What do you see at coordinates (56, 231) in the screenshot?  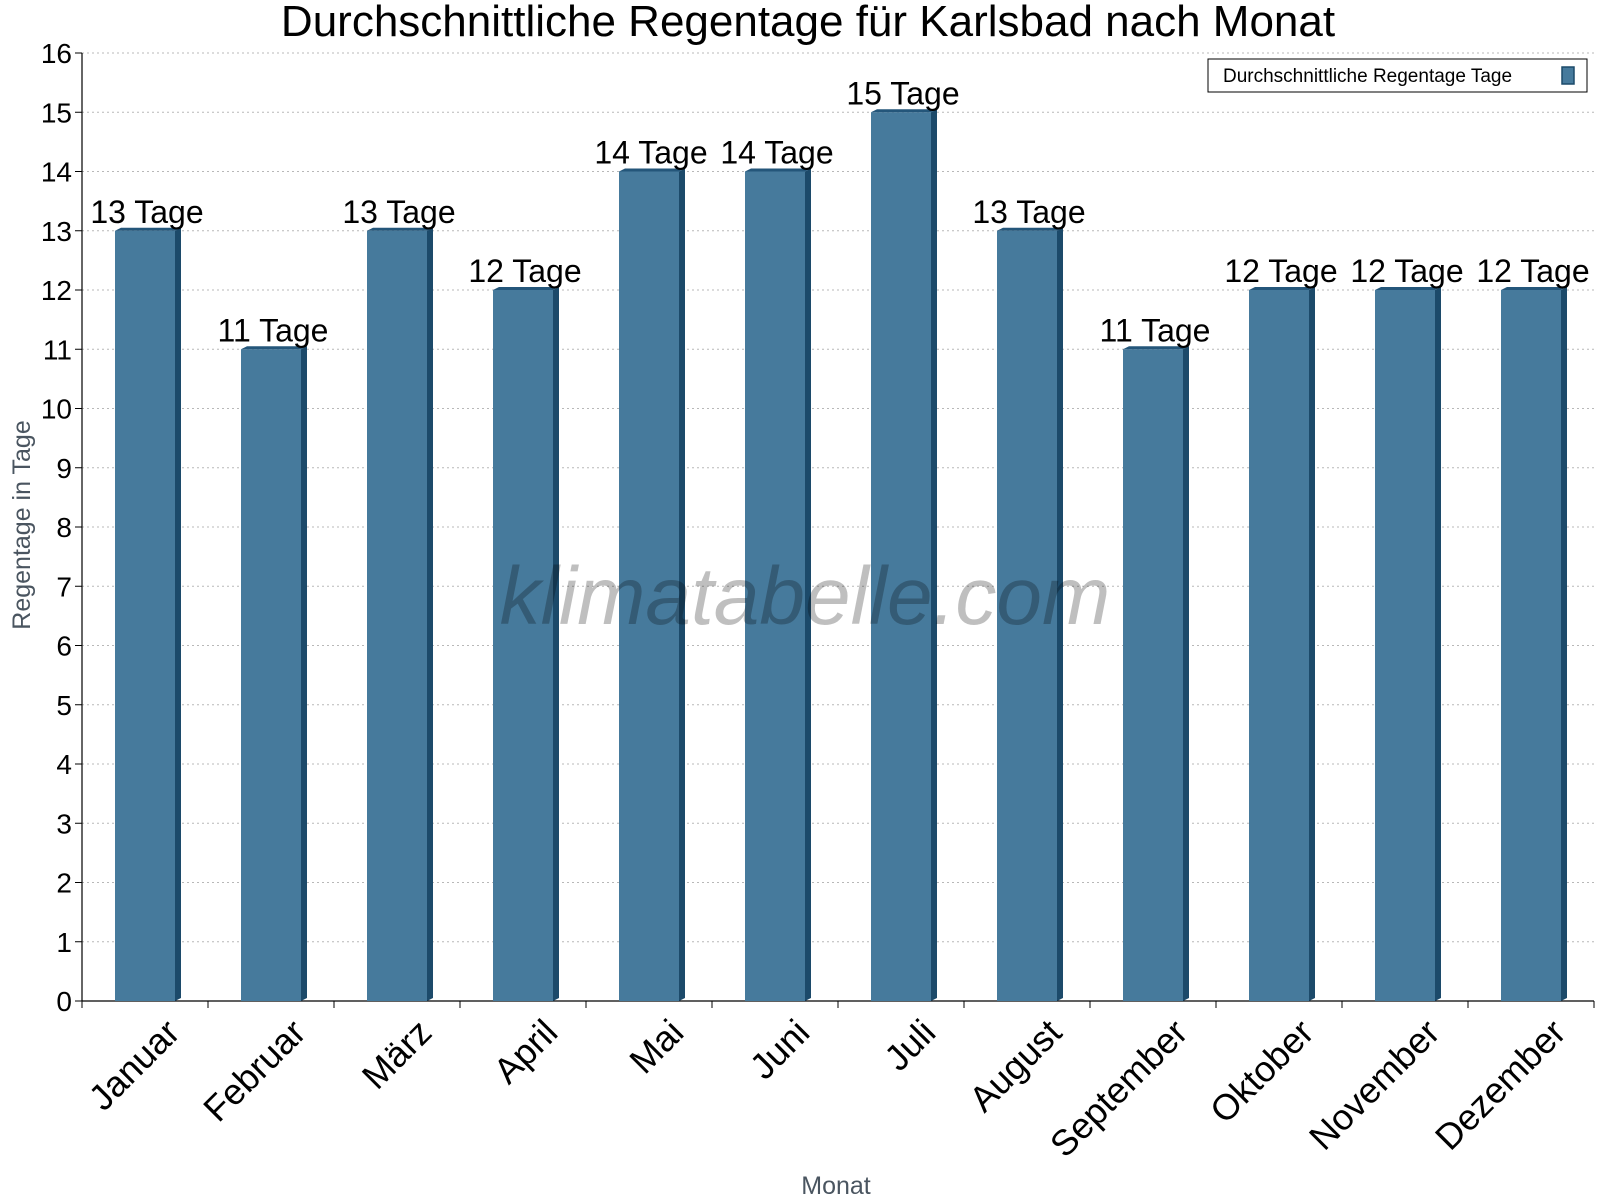 I see `y-tick-label: 13` at bounding box center [56, 231].